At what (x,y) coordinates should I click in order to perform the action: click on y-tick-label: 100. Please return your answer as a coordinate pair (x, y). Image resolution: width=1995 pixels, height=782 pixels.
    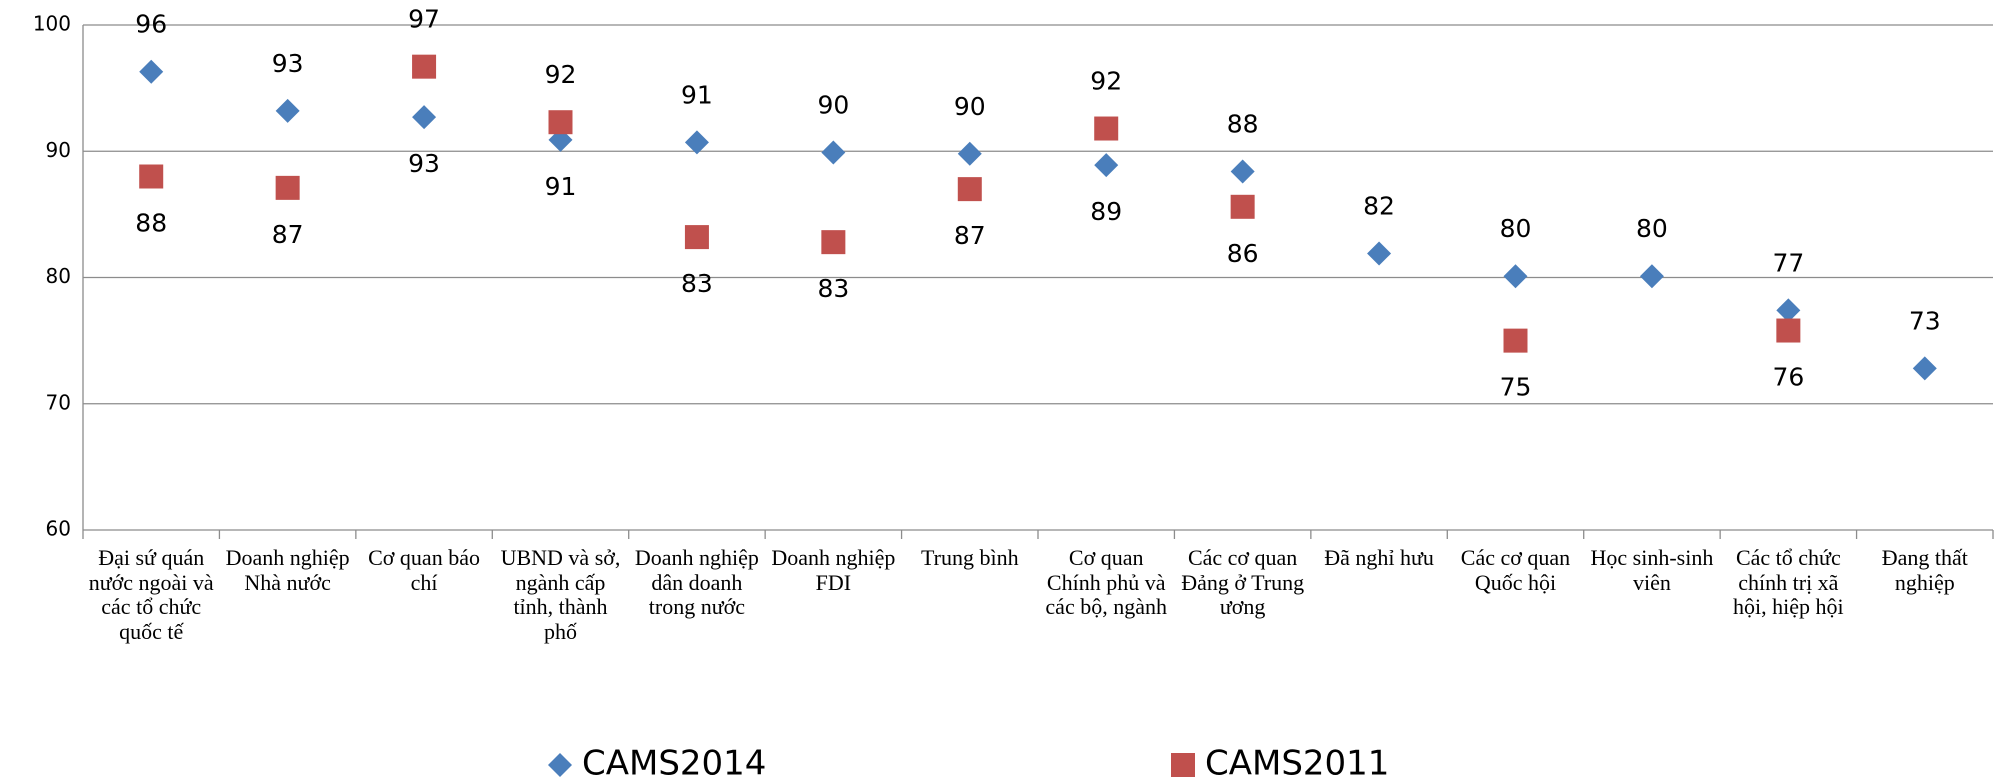
    Looking at the image, I should click on (52, 24).